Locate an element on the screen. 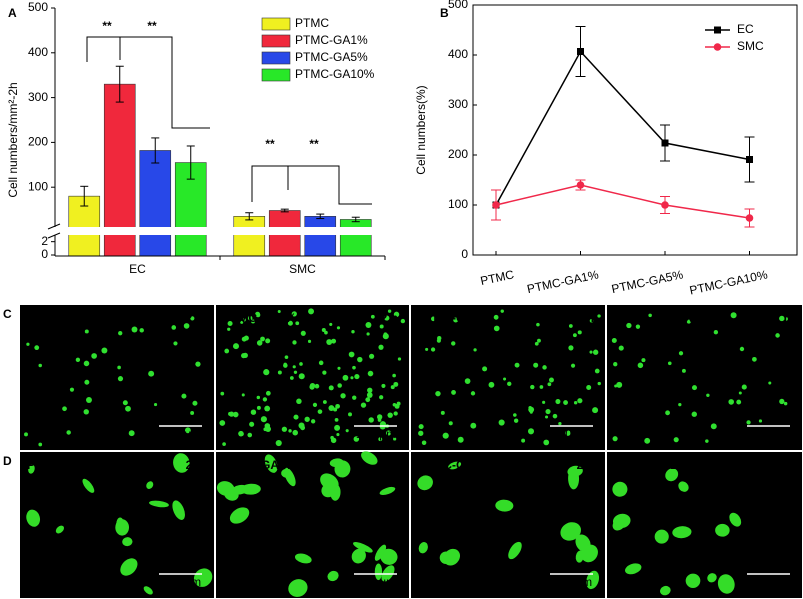  panel-label: C is located at coordinates (7, 314).